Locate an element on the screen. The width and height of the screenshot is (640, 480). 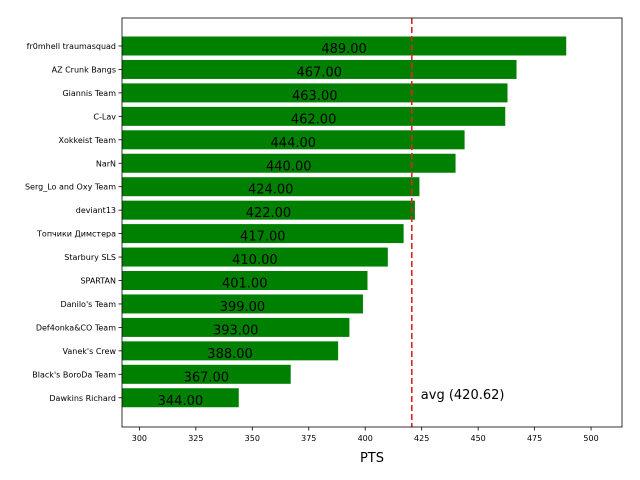
x-tick-label: 325 is located at coordinates (195, 438).